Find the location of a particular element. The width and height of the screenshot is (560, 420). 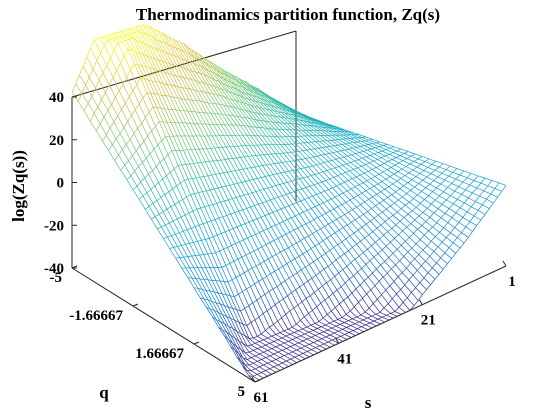

q-tick-mark is located at coordinates (135, 305).